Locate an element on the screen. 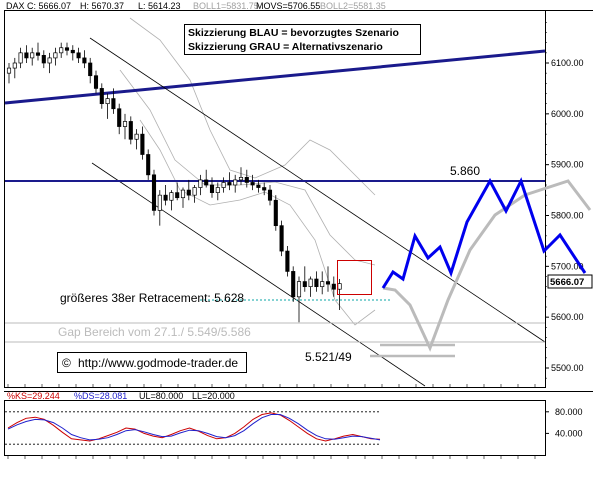 The image size is (593, 477). header-high: H: 5670.37 is located at coordinates (102, 6).